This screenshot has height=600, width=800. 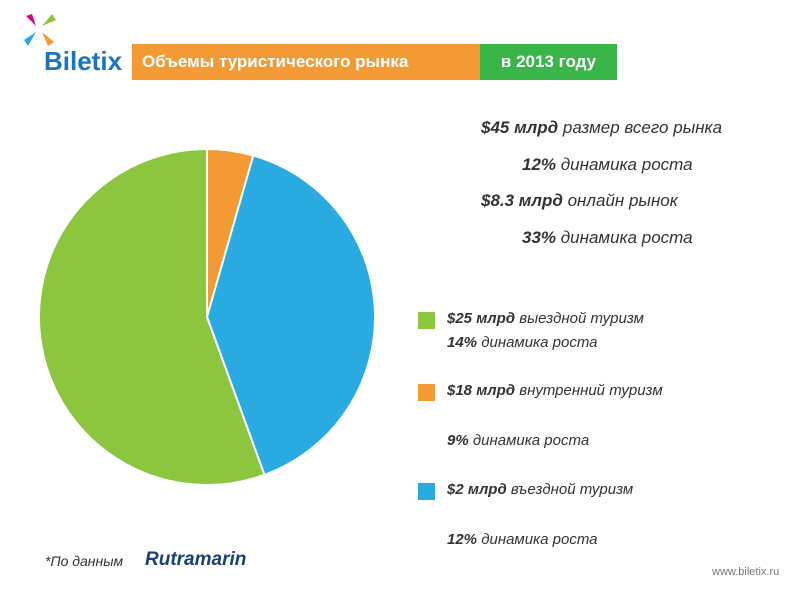 I want to click on stat: $45 млрд размер всего рынка, so click(x=601, y=128).